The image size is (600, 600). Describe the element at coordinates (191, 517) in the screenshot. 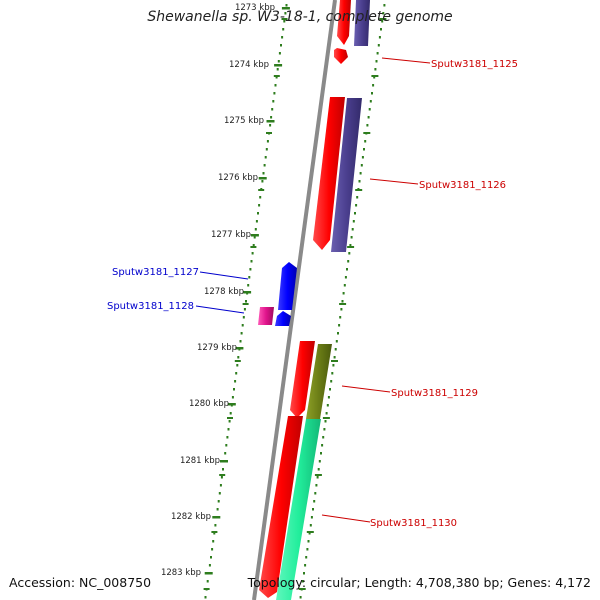

I see `scale-label: 1282 kbp` at that location.